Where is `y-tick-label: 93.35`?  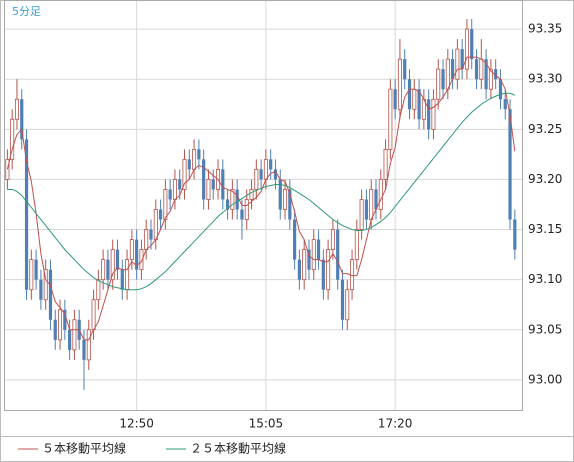 y-tick-label: 93.35 is located at coordinates (545, 29).